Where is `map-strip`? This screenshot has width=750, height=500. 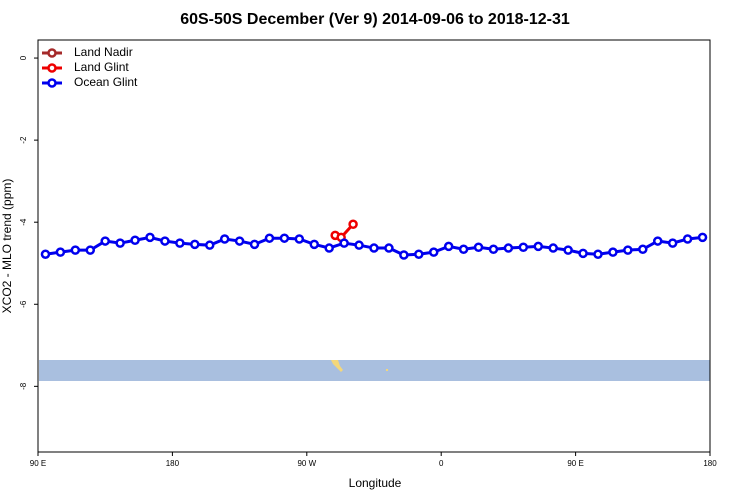
map-strip is located at coordinates (374, 370).